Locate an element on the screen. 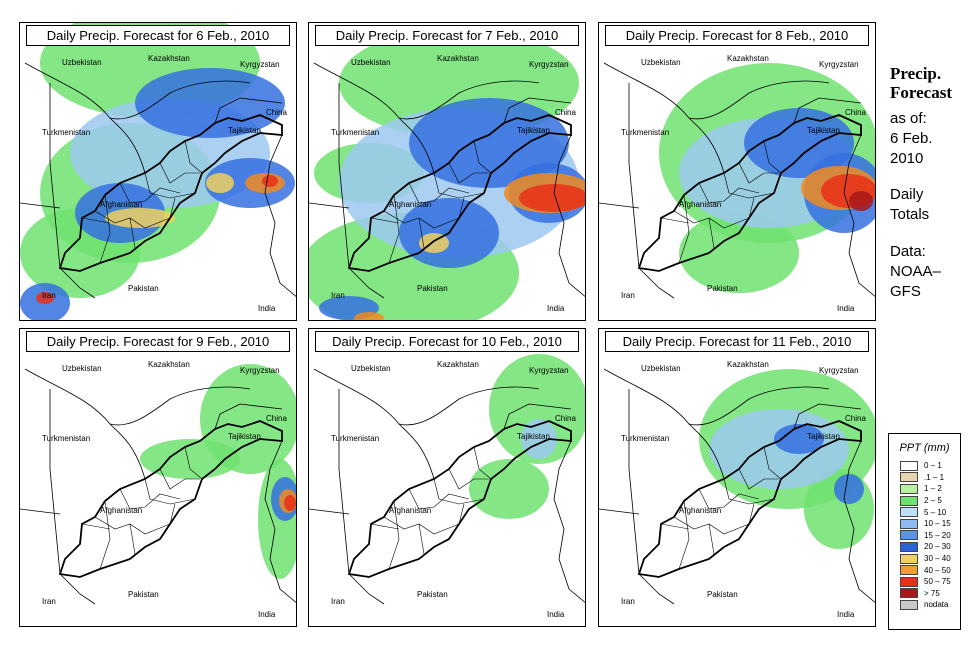 This screenshot has width=975, height=646. legend-title: PPT (mm) is located at coordinates (924, 448).